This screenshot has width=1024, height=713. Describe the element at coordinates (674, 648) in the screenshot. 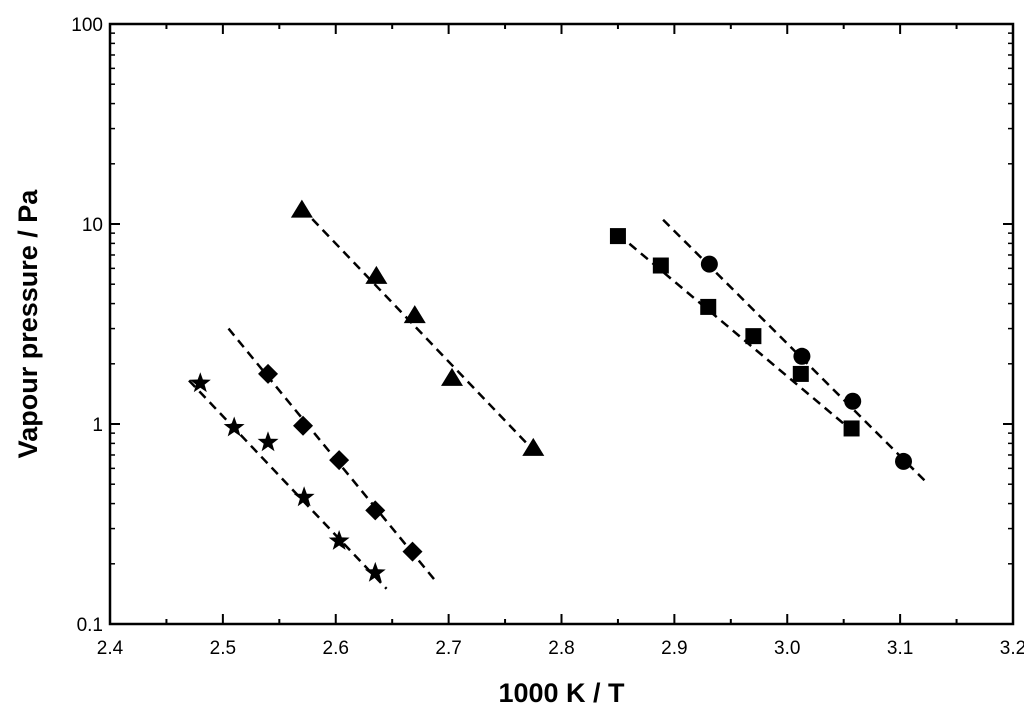

I see `x-tick-label: 2.9` at that location.